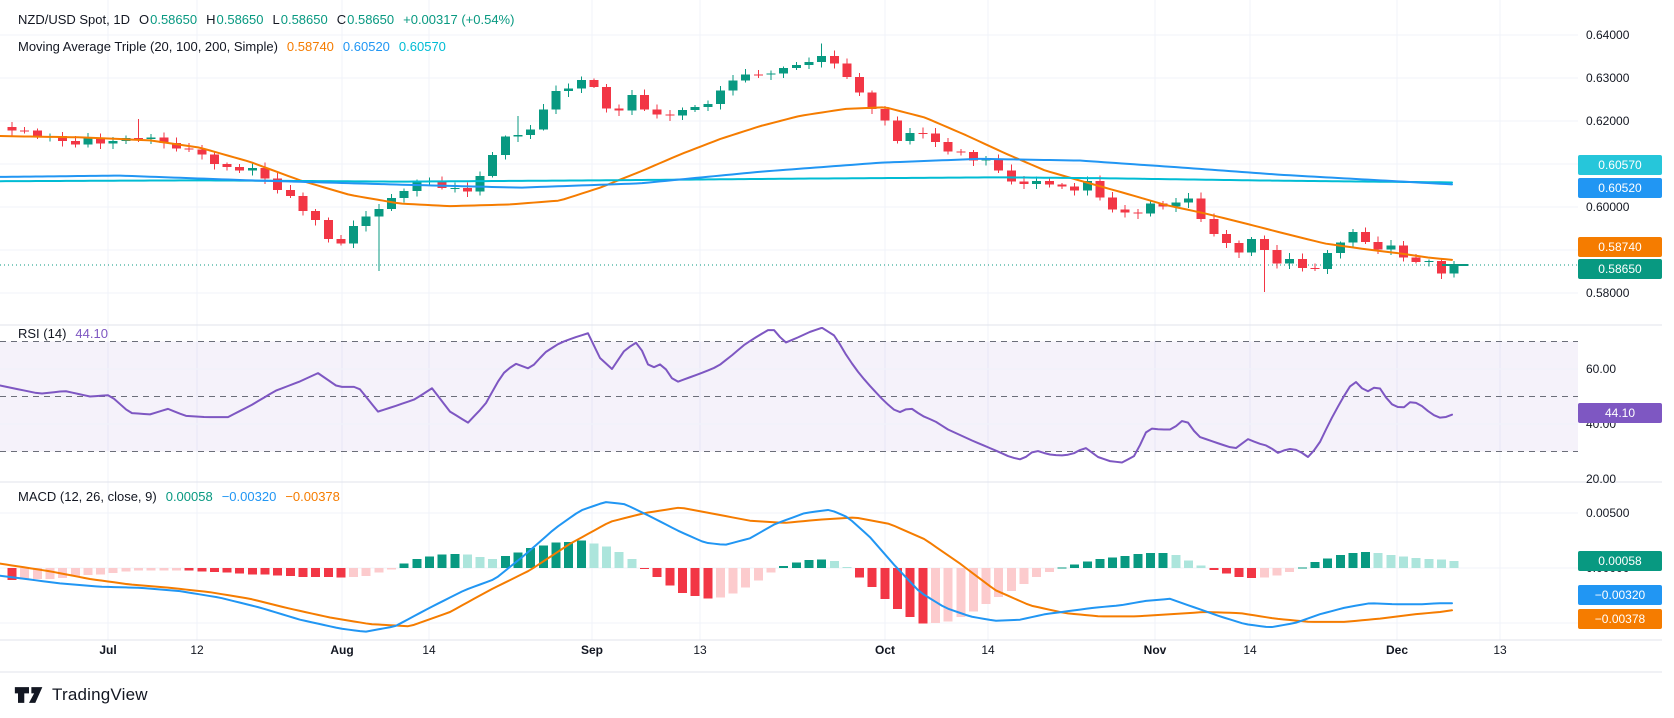 The width and height of the screenshot is (1674, 718). What do you see at coordinates (1620, 247) in the screenshot?
I see `axis-price-badge: 0.58740` at bounding box center [1620, 247].